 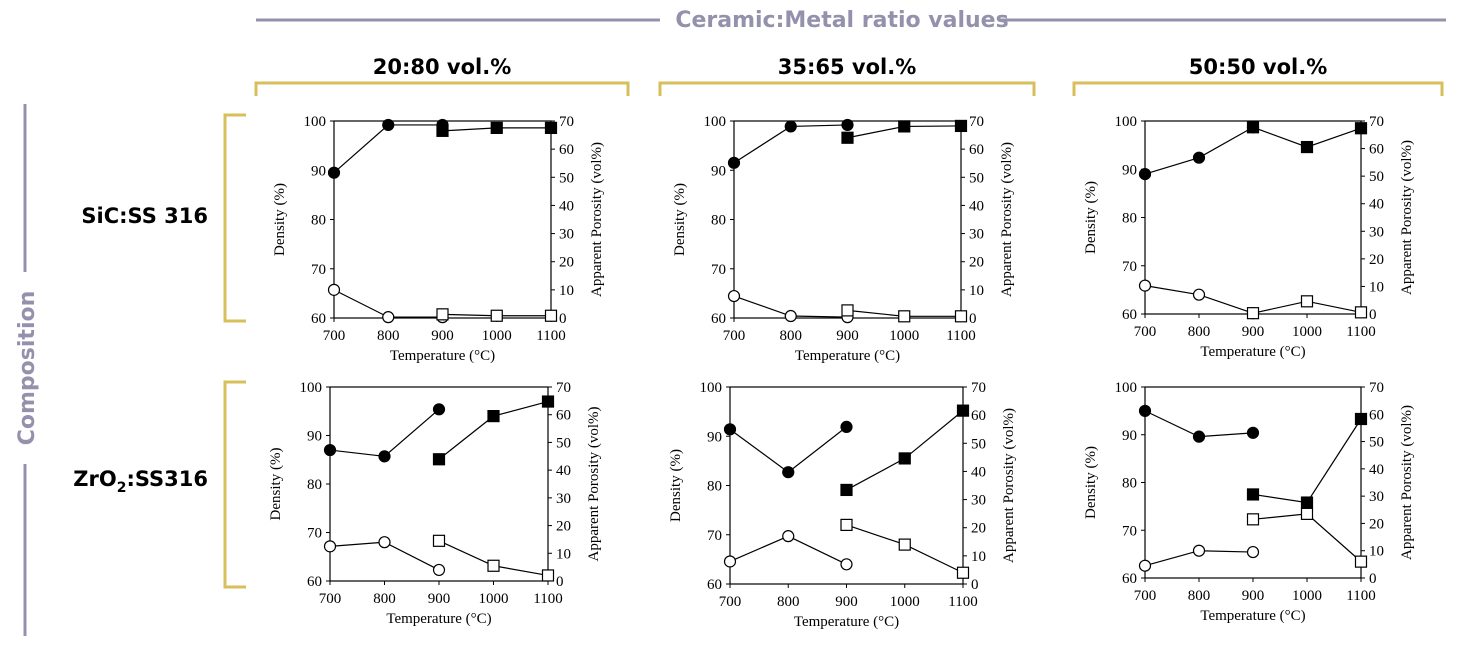 What do you see at coordinates (563, 499) in the screenshot?
I see `y2-tick-label: 30` at bounding box center [563, 499].